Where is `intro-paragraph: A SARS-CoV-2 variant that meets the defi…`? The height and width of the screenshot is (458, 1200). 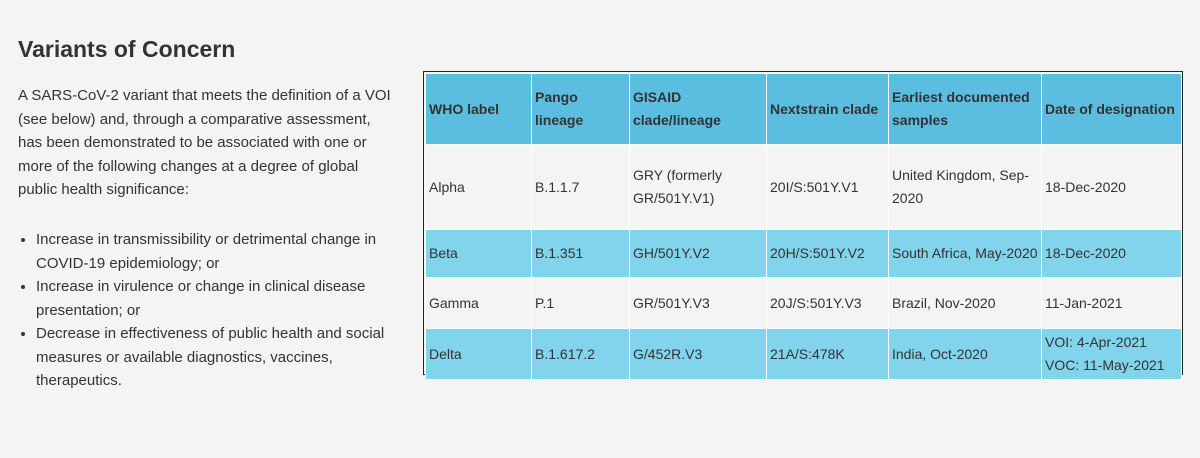
intro-paragraph: A SARS-CoV-2 variant that meets the defi… is located at coordinates (204, 142).